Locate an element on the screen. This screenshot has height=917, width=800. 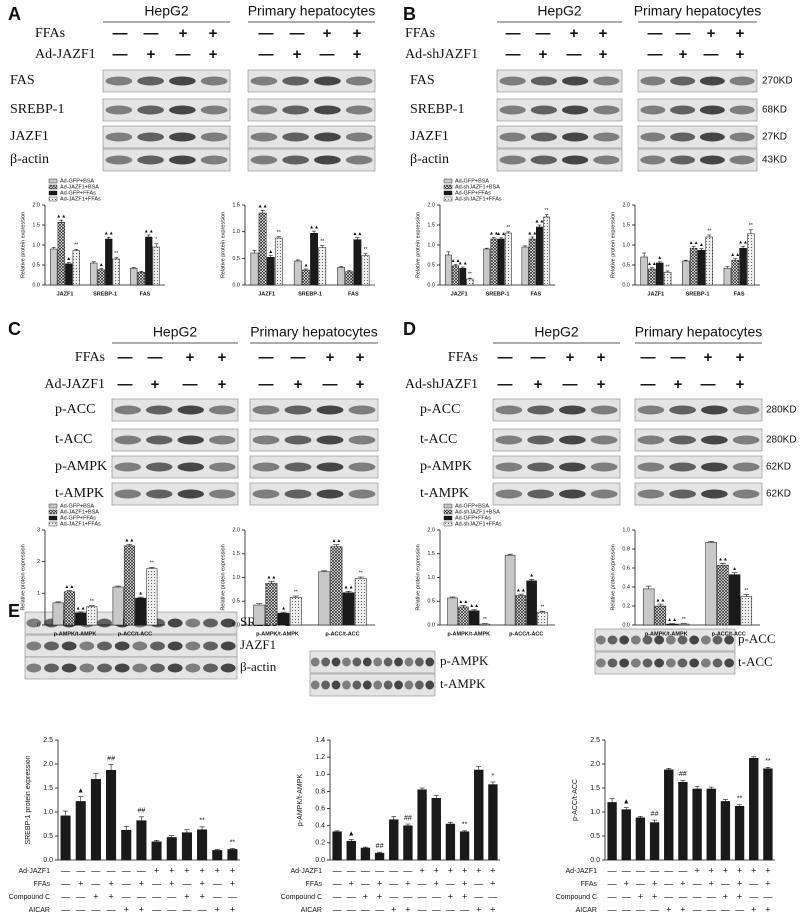
x-tick-label: SREBP-1 is located at coordinates (698, 294).